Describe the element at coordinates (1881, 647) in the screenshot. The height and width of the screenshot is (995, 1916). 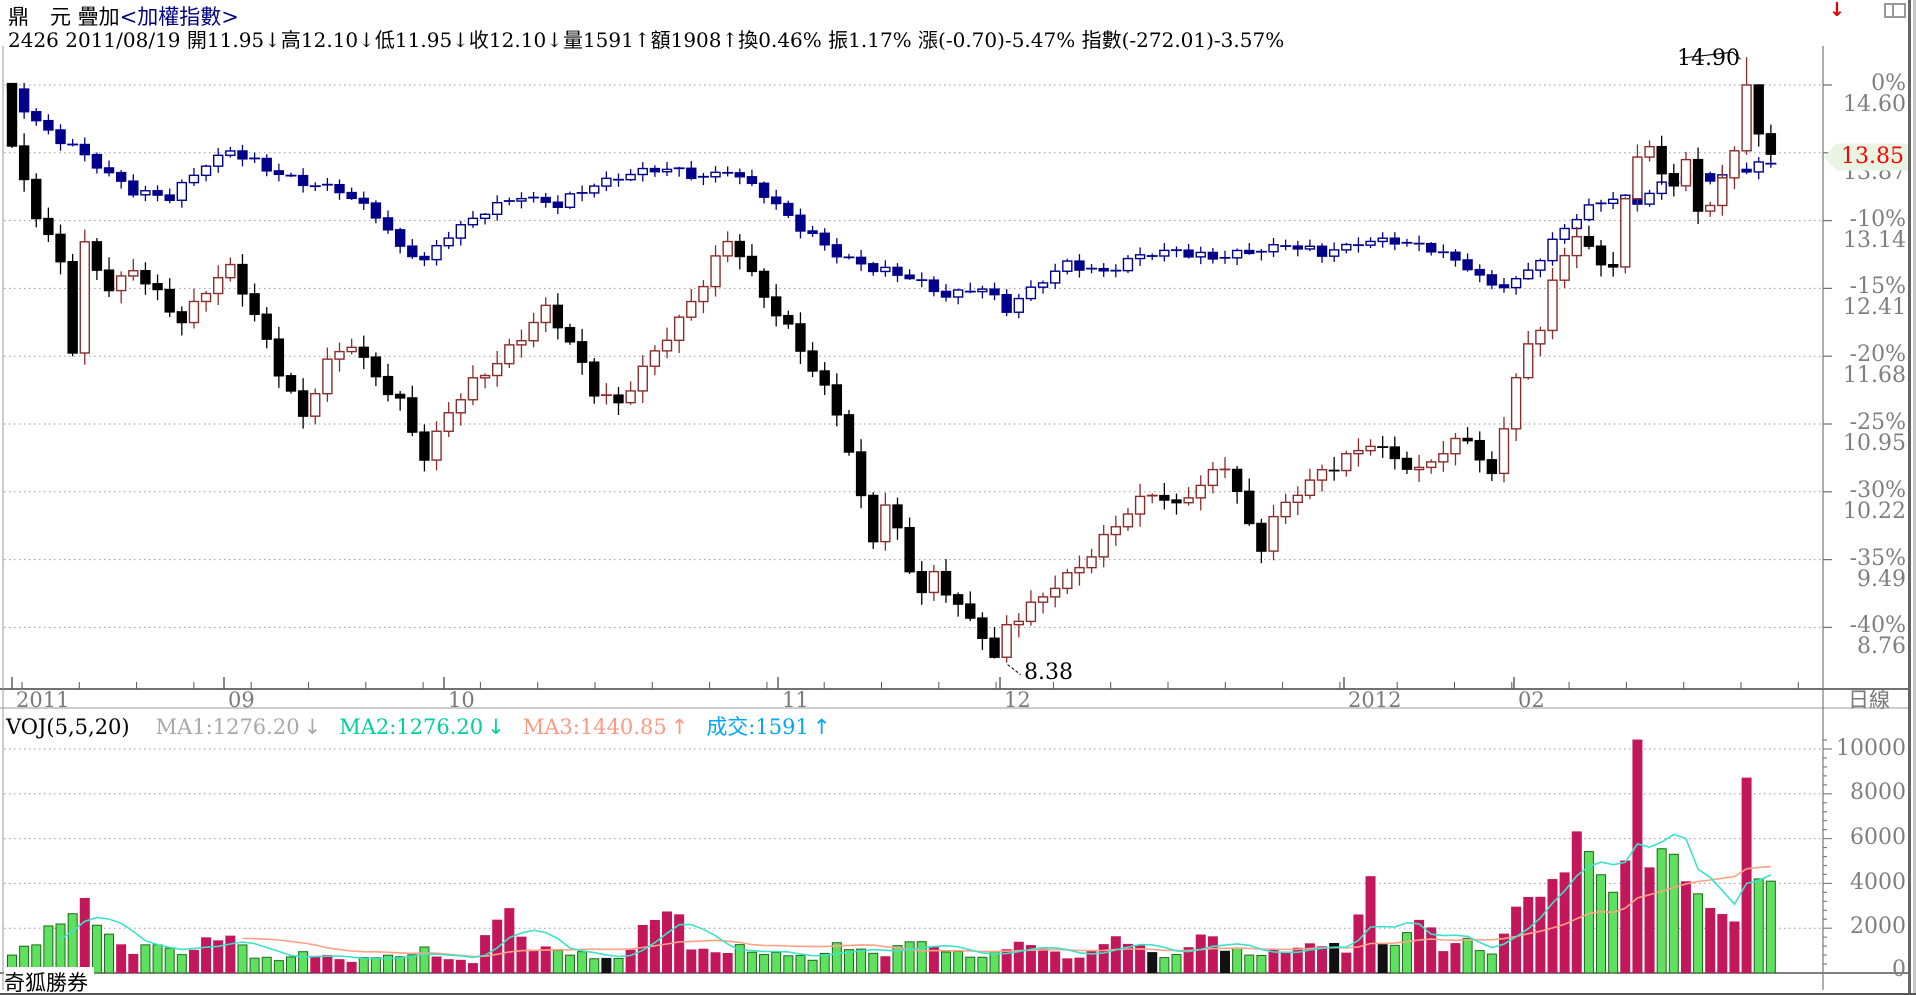
I see `price-axis-price-label: 8.76` at that location.